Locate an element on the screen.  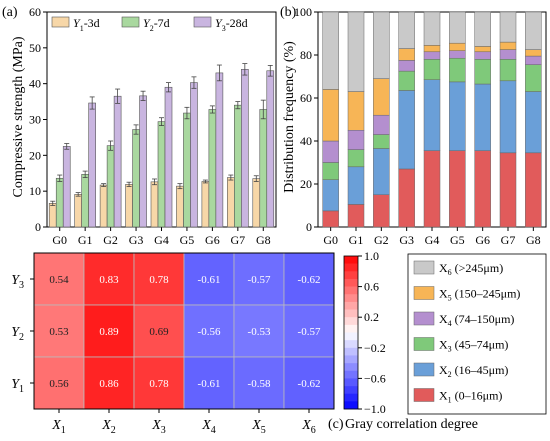
chart-c-cell-label: 0.53 is located at coordinates (59, 332).